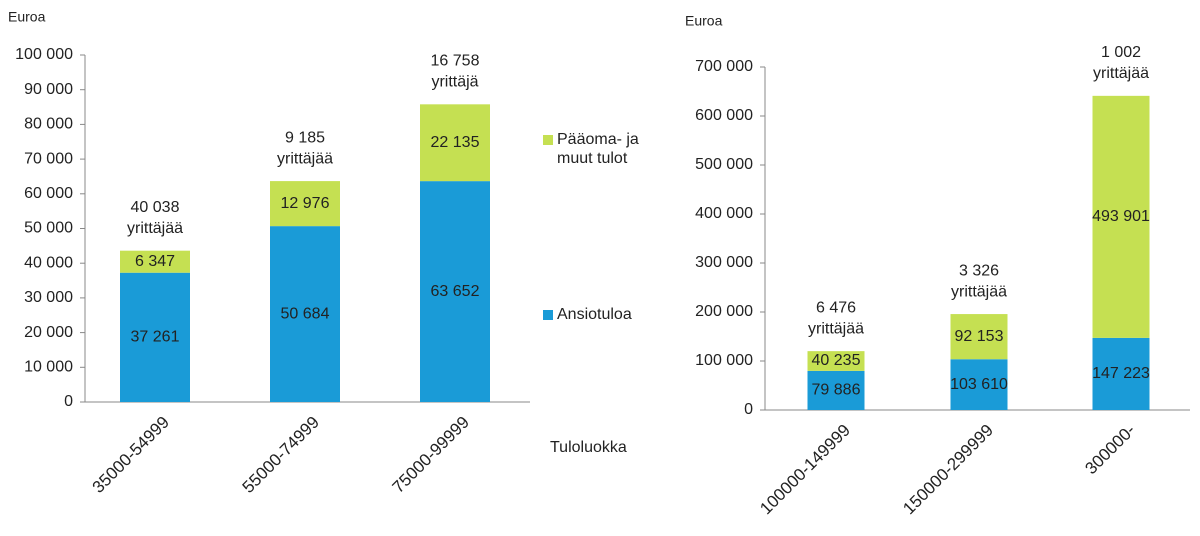 The width and height of the screenshot is (1200, 536). What do you see at coordinates (724, 262) in the screenshot?
I see `y-tick-label: 300 000` at bounding box center [724, 262].